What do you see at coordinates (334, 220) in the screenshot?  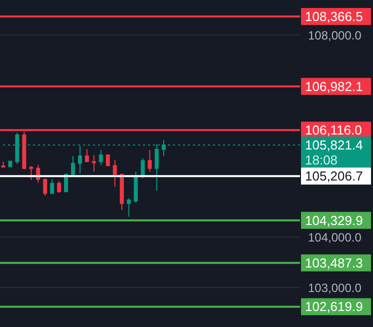 I see `ref-line-label: 104,329.9` at bounding box center [334, 220].